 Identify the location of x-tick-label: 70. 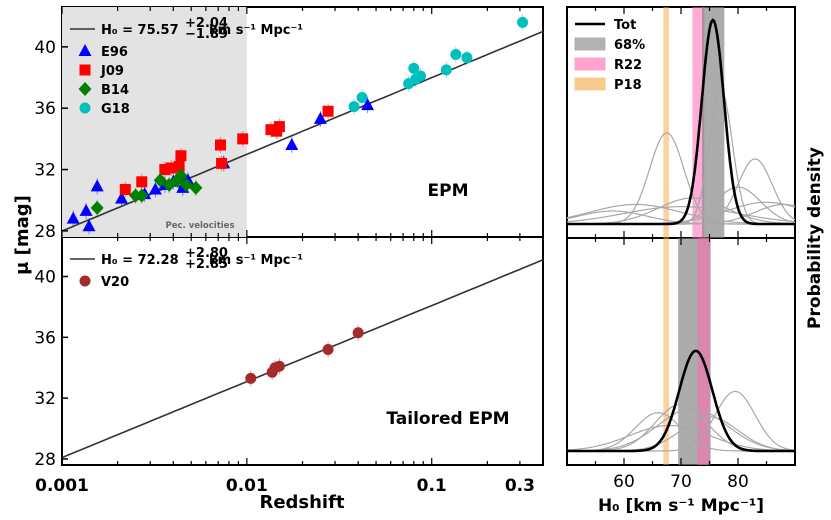
(681, 482).